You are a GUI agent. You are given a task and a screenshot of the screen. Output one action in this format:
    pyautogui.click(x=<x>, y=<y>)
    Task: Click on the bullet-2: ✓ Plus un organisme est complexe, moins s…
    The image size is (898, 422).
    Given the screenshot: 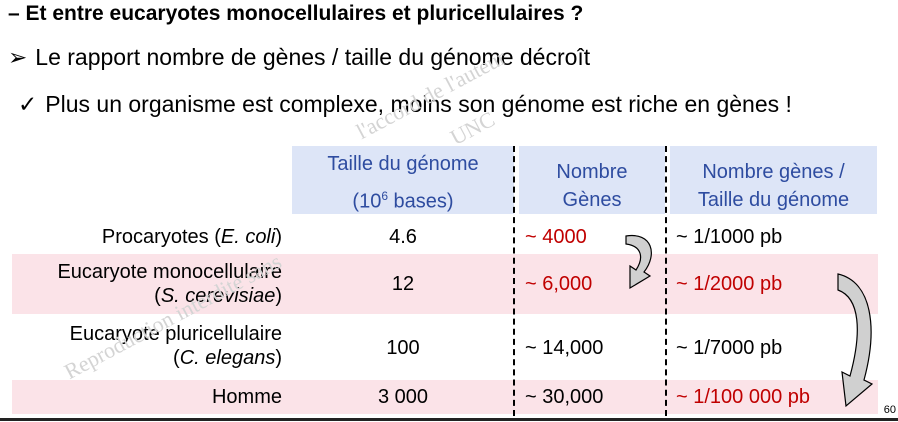 What is the action you would take?
    pyautogui.click(x=405, y=104)
    